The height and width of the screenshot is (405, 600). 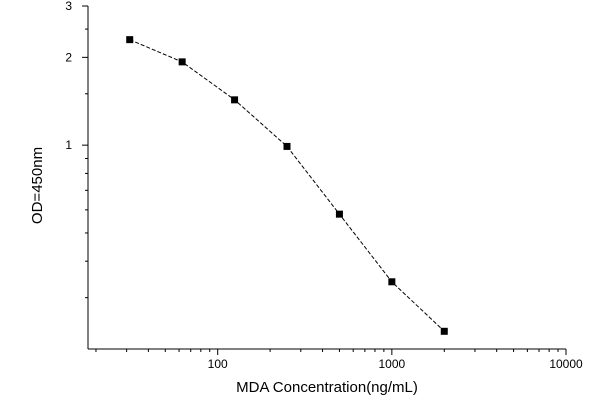 I want to click on x-tick-label: 1000, so click(x=391, y=364).